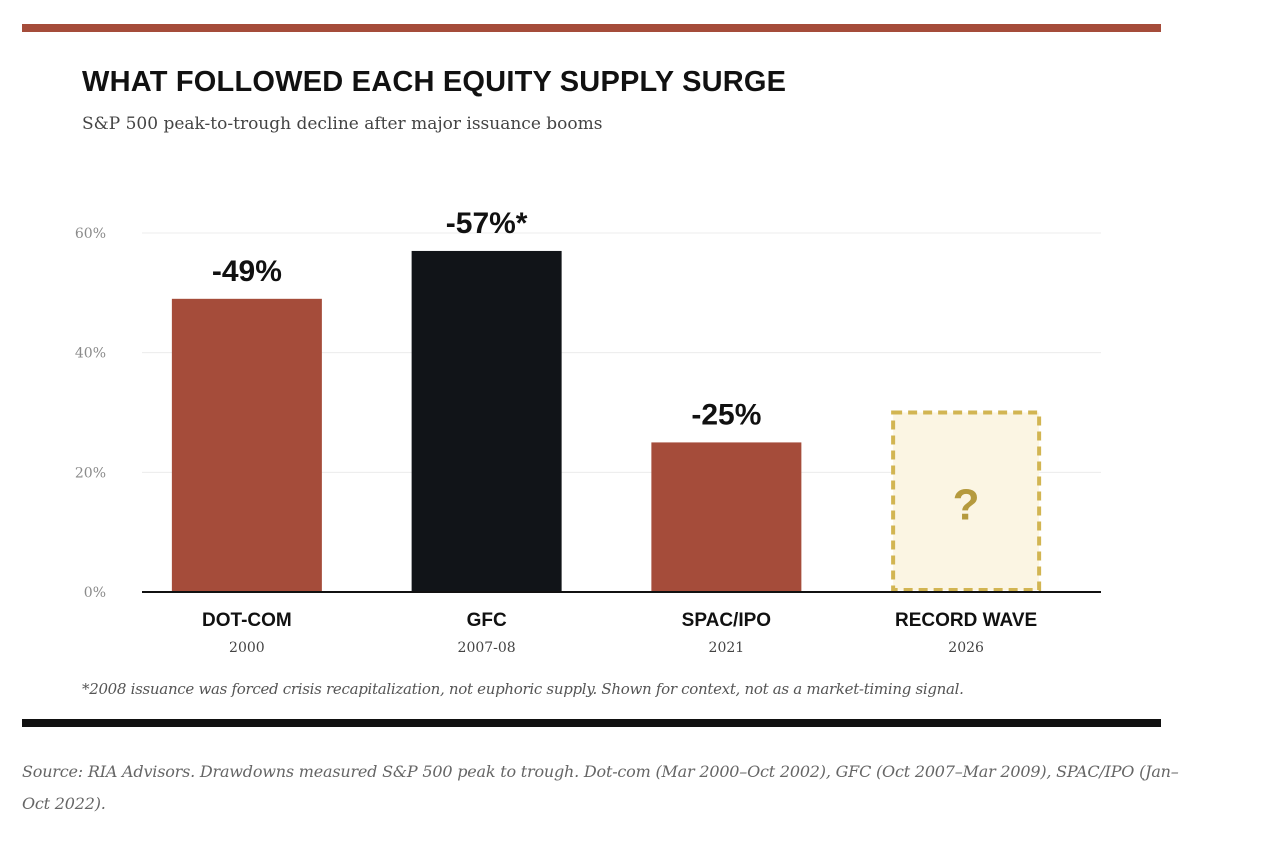 The width and height of the screenshot is (1266, 854). Describe the element at coordinates (487, 648) in the screenshot. I see `category-year: 2007-08` at that location.